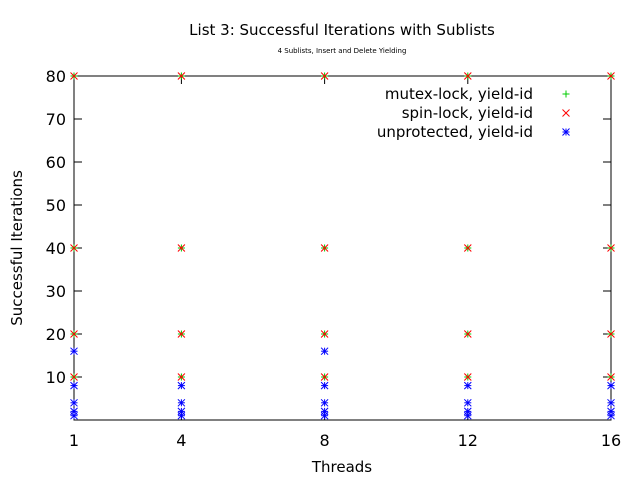 This screenshot has height=480, width=640. I want to click on y-tick-label: 80, so click(56, 76).